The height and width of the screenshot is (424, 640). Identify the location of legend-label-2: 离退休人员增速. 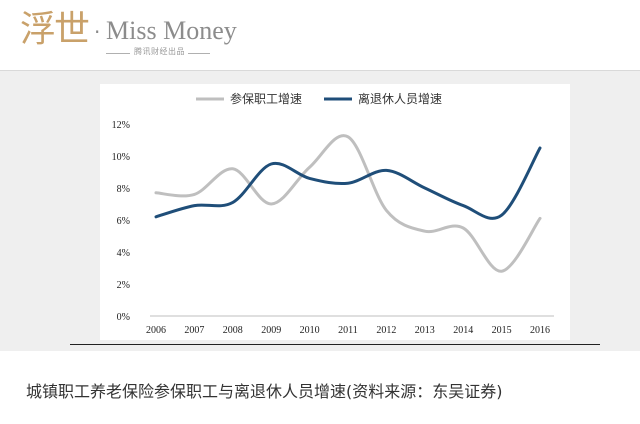
(400, 98).